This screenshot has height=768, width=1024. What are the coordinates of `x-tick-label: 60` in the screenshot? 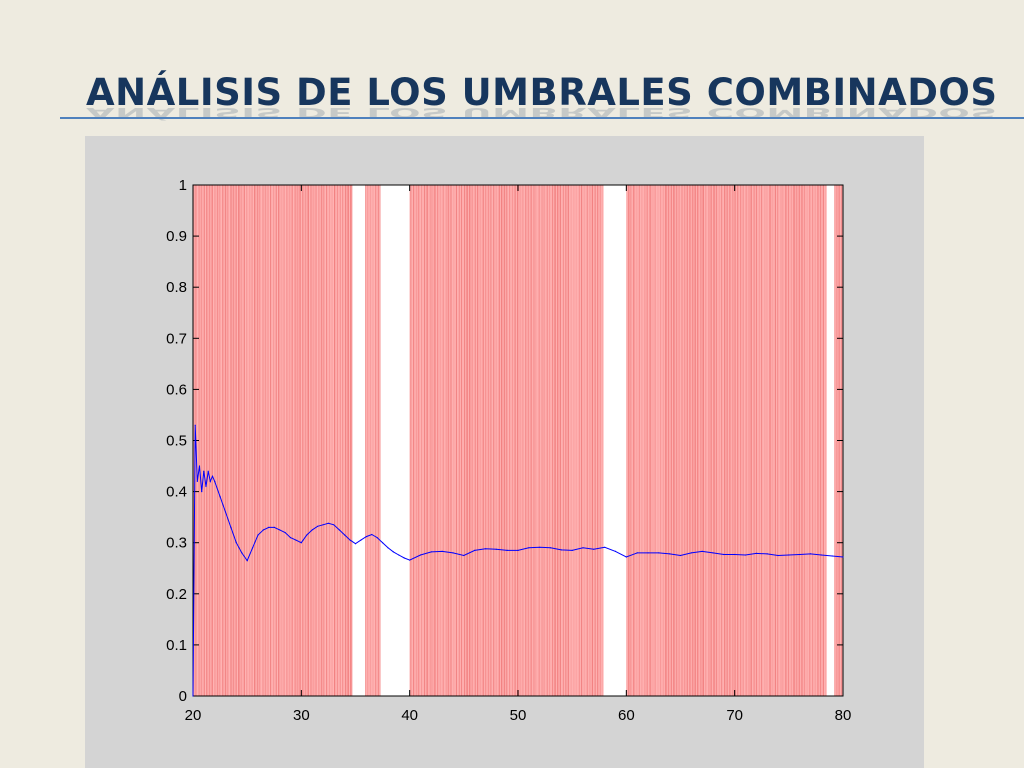 It's located at (626, 715).